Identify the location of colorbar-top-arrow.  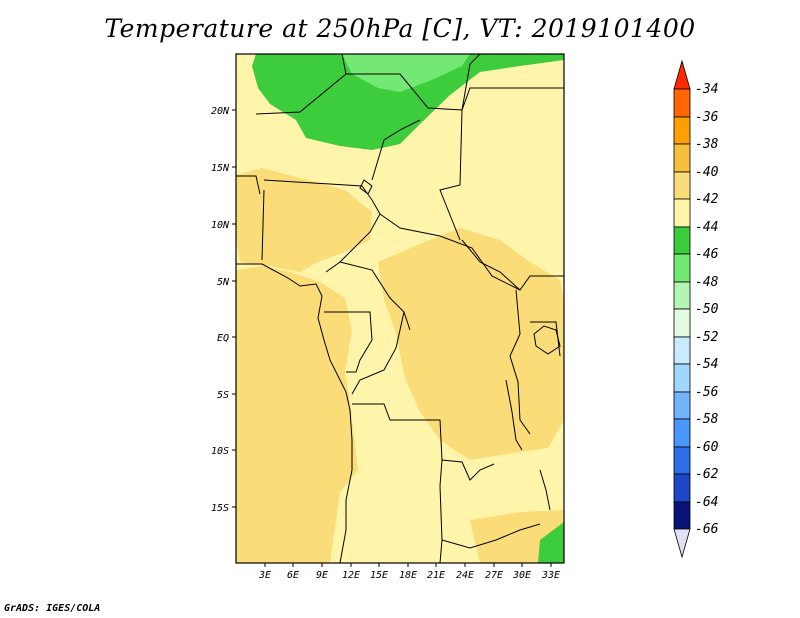
(682, 74).